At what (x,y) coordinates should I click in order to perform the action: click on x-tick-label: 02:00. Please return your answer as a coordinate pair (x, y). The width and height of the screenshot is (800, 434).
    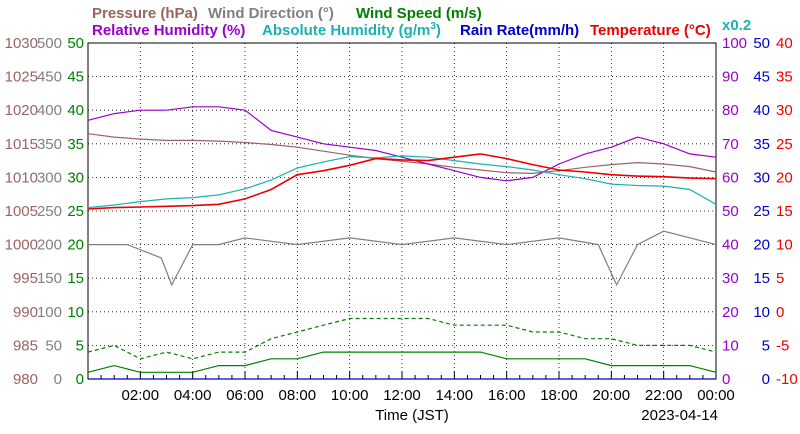
    Looking at the image, I should click on (141, 395).